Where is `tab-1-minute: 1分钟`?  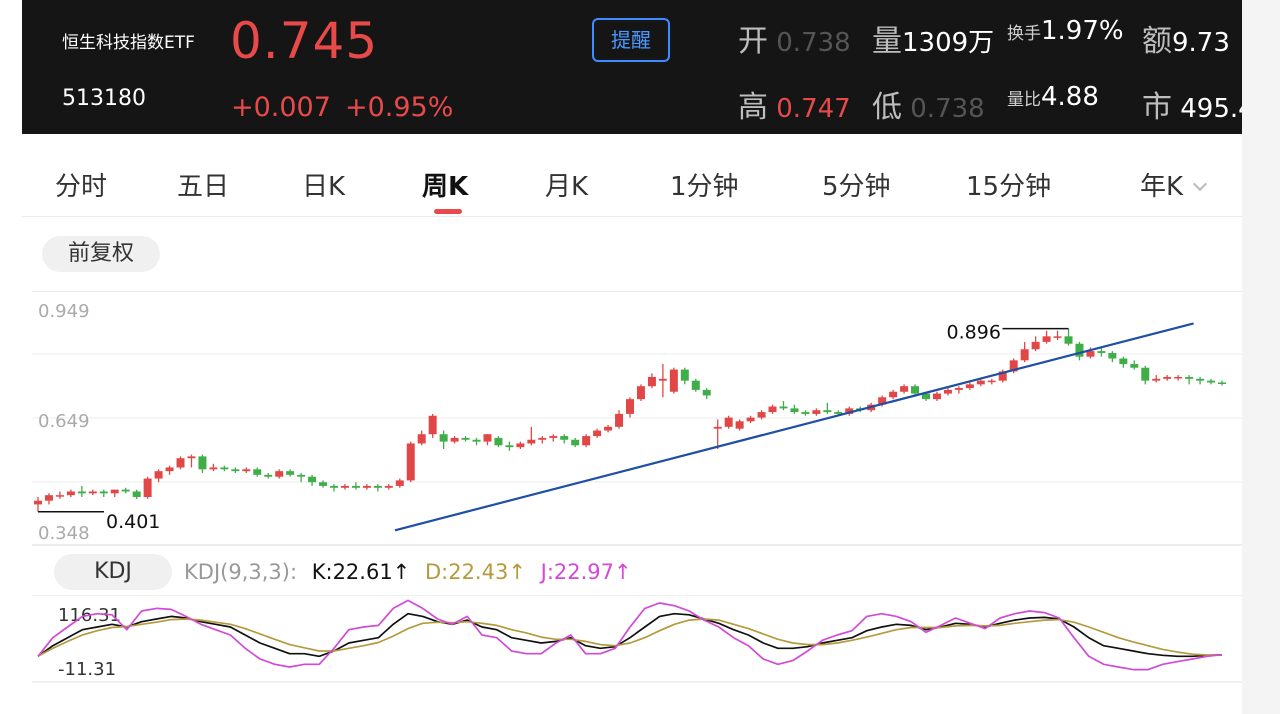
tab-1-minute: 1分钟 is located at coordinates (704, 187).